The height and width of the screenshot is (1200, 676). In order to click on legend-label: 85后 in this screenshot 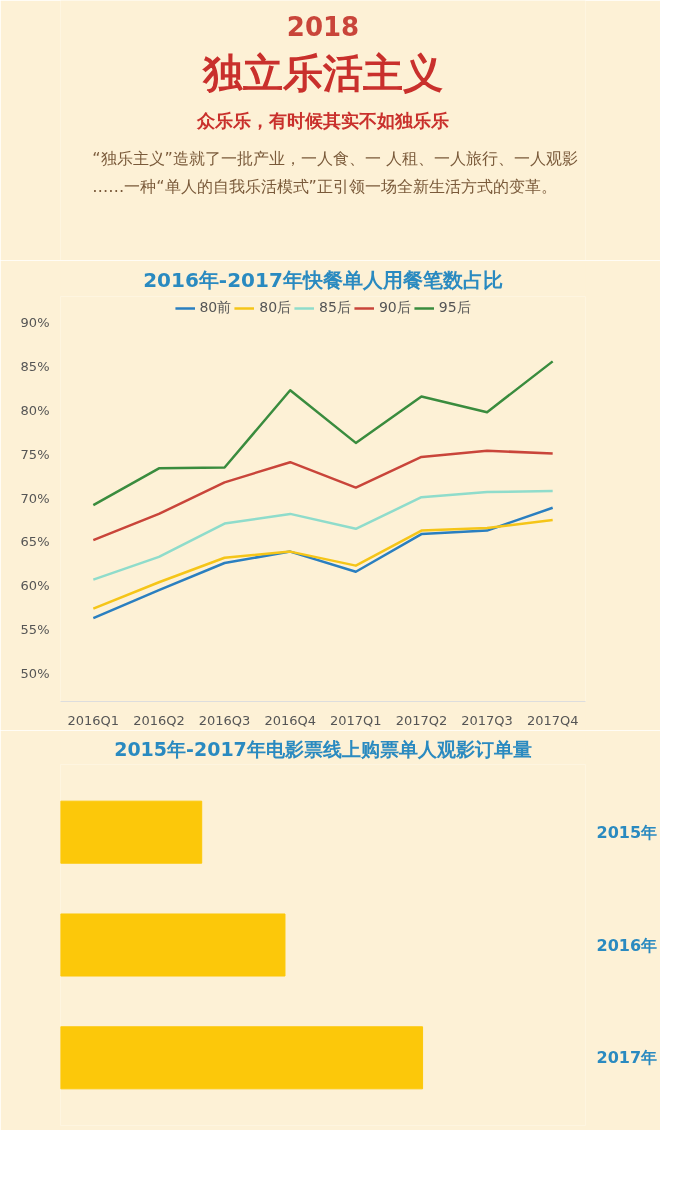, I will do `click(335, 308)`.